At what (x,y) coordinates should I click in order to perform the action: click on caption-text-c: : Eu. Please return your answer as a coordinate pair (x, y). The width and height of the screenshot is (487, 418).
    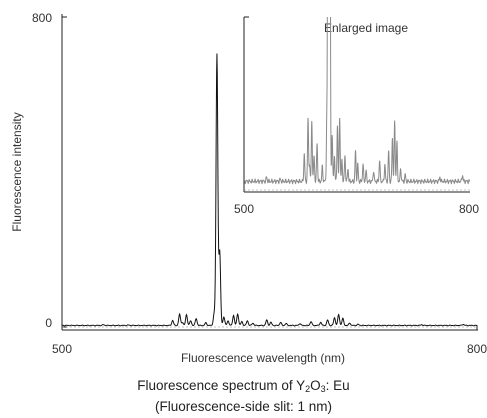
    Looking at the image, I should click on (337, 385).